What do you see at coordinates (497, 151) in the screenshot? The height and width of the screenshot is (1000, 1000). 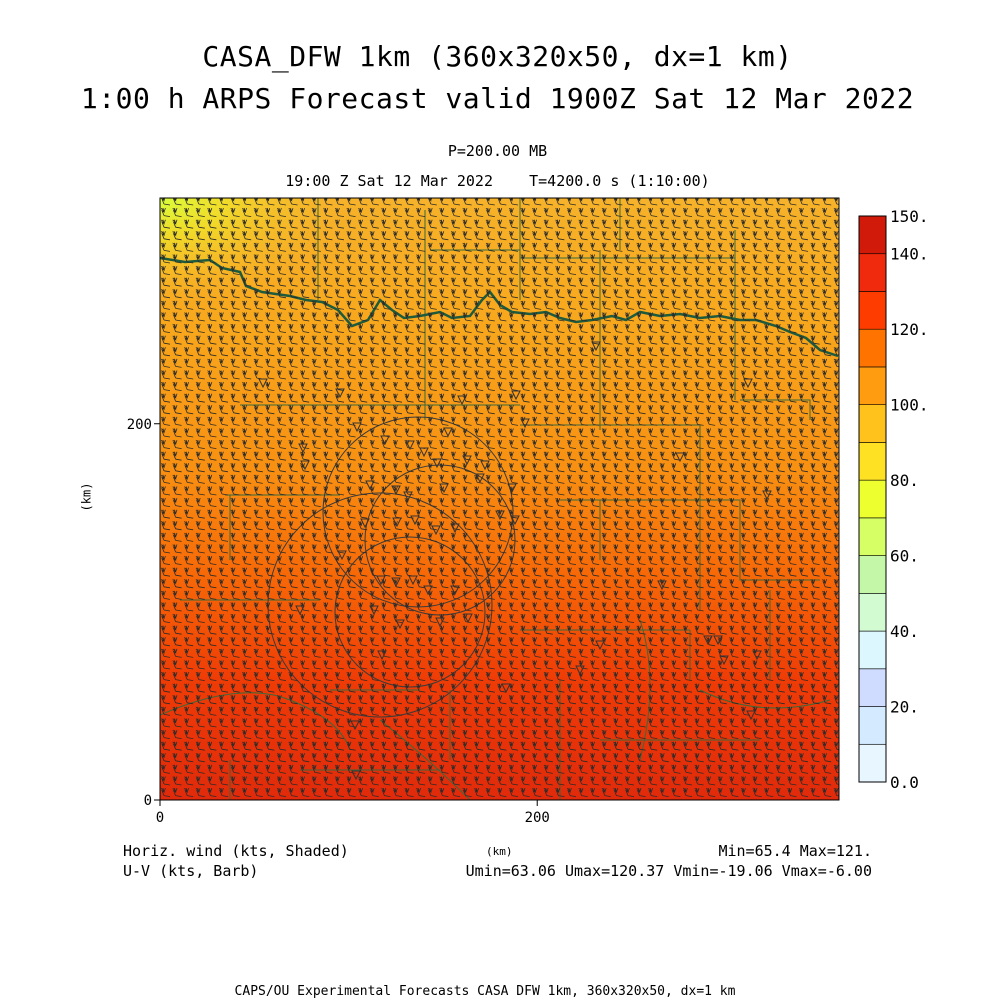 I see `pressure-level: P=200.00 MB` at bounding box center [497, 151].